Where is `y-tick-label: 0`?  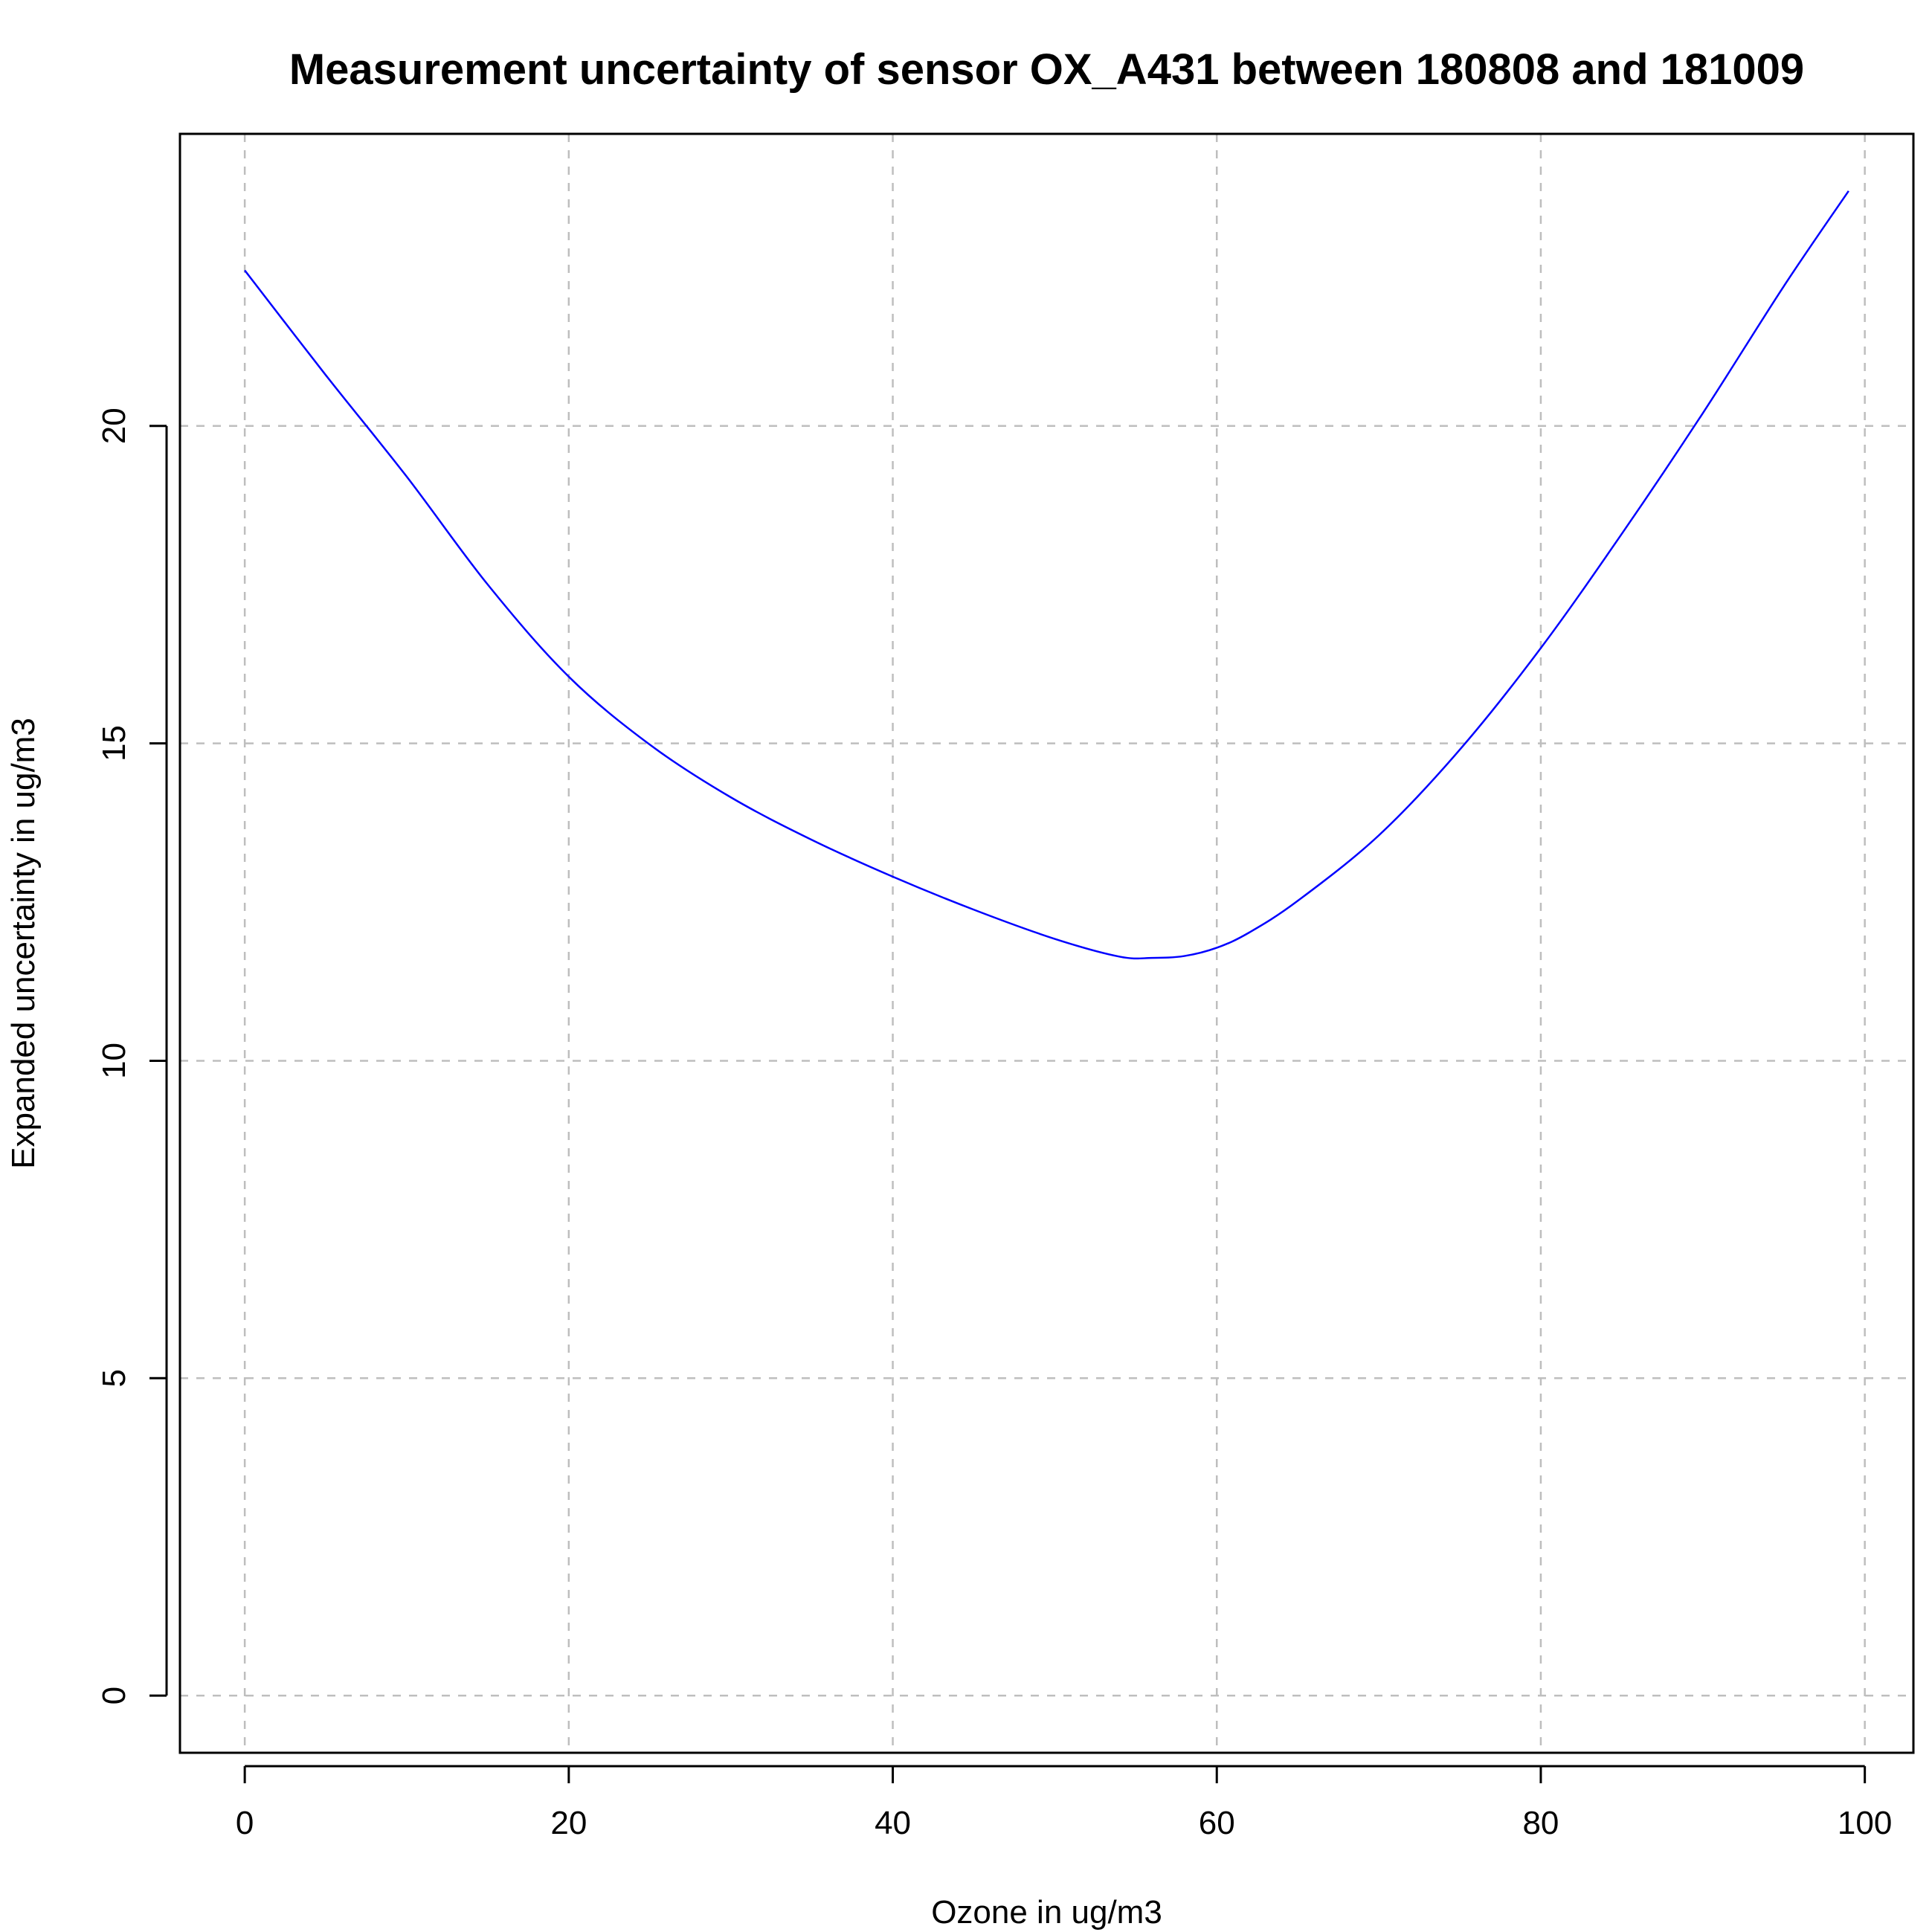 y-tick-label: 0 is located at coordinates (114, 1695).